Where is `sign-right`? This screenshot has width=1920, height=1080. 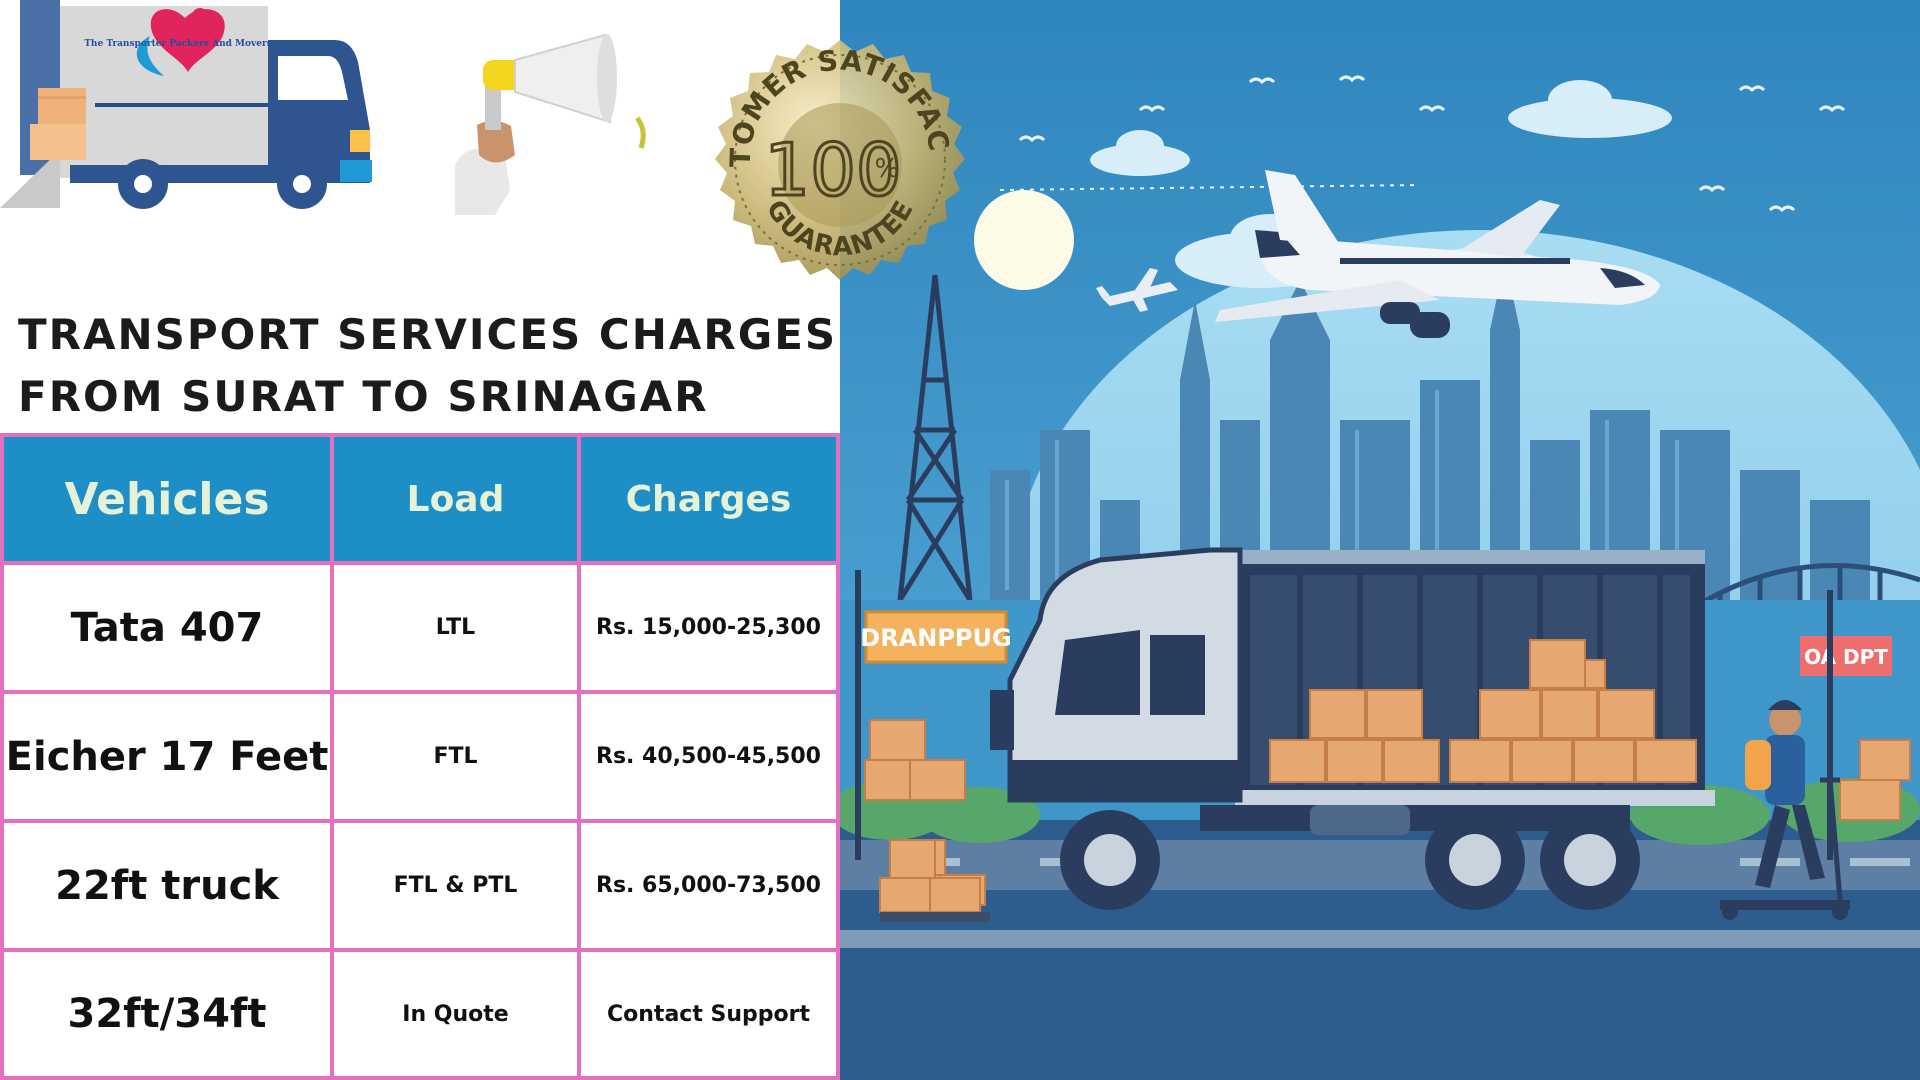
sign-right is located at coordinates (1846, 656).